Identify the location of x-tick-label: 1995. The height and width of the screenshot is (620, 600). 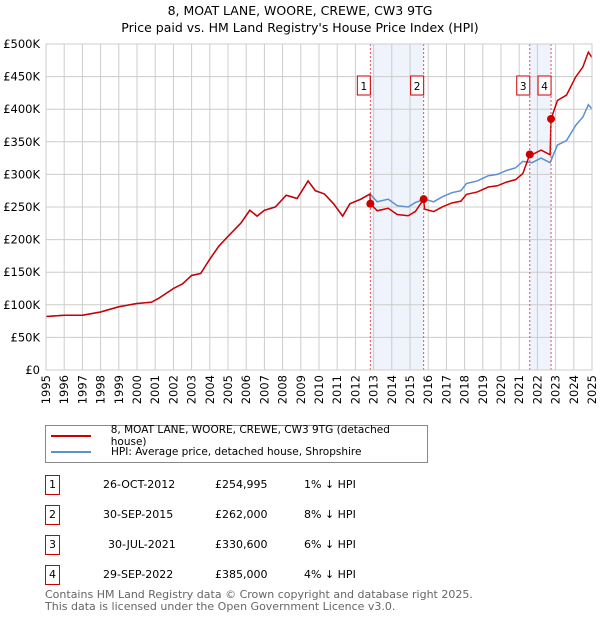
(46, 389).